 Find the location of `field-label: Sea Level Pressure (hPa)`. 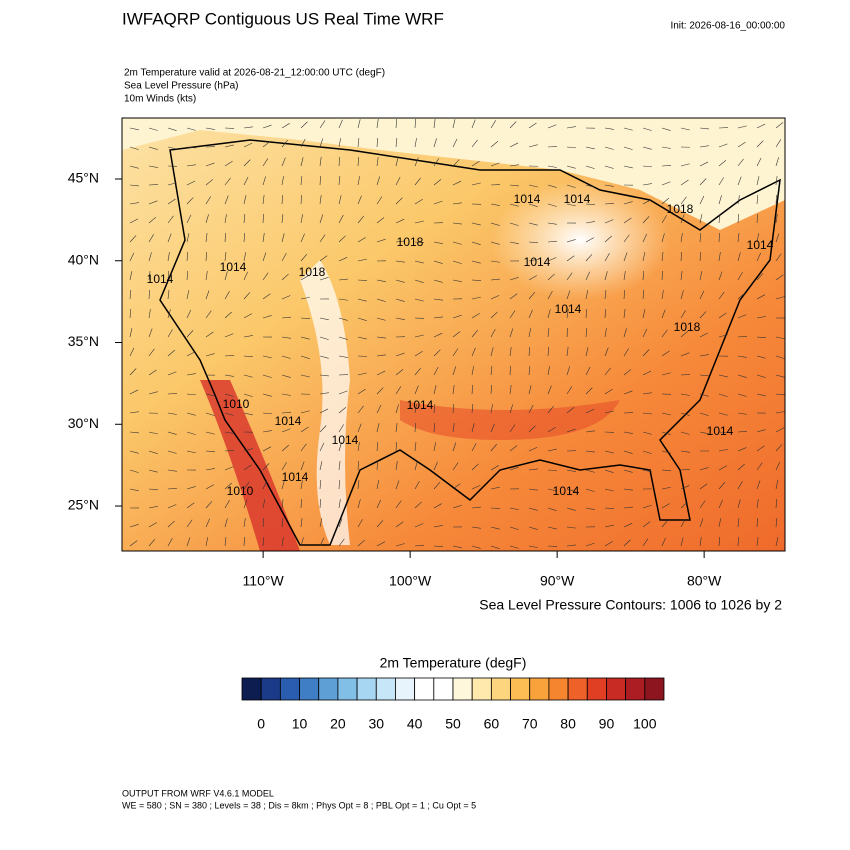

field-label: Sea Level Pressure (hPa) is located at coordinates (181, 86).